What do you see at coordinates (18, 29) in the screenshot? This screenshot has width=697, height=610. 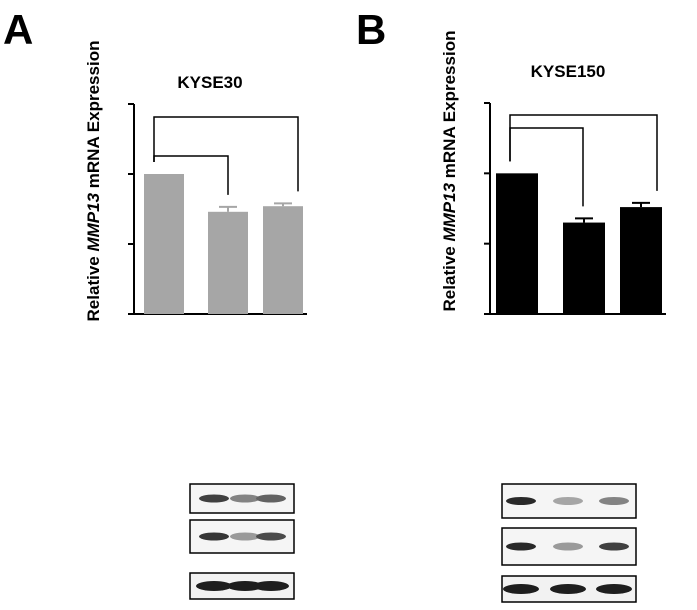 I see `panel-letter: A` at bounding box center [18, 29].